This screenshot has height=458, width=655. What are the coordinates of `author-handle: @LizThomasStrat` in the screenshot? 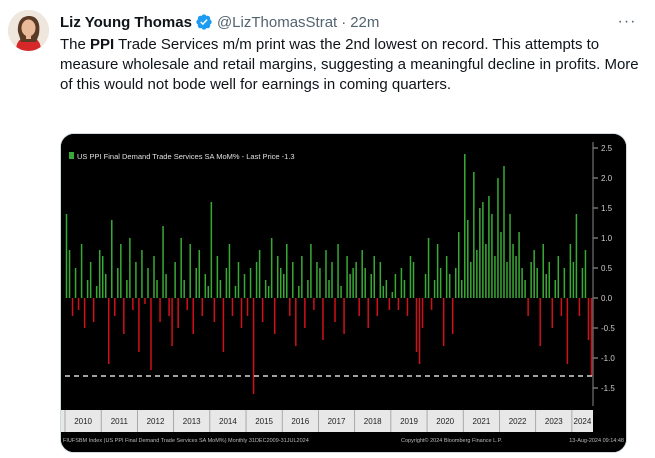 It's located at (277, 22).